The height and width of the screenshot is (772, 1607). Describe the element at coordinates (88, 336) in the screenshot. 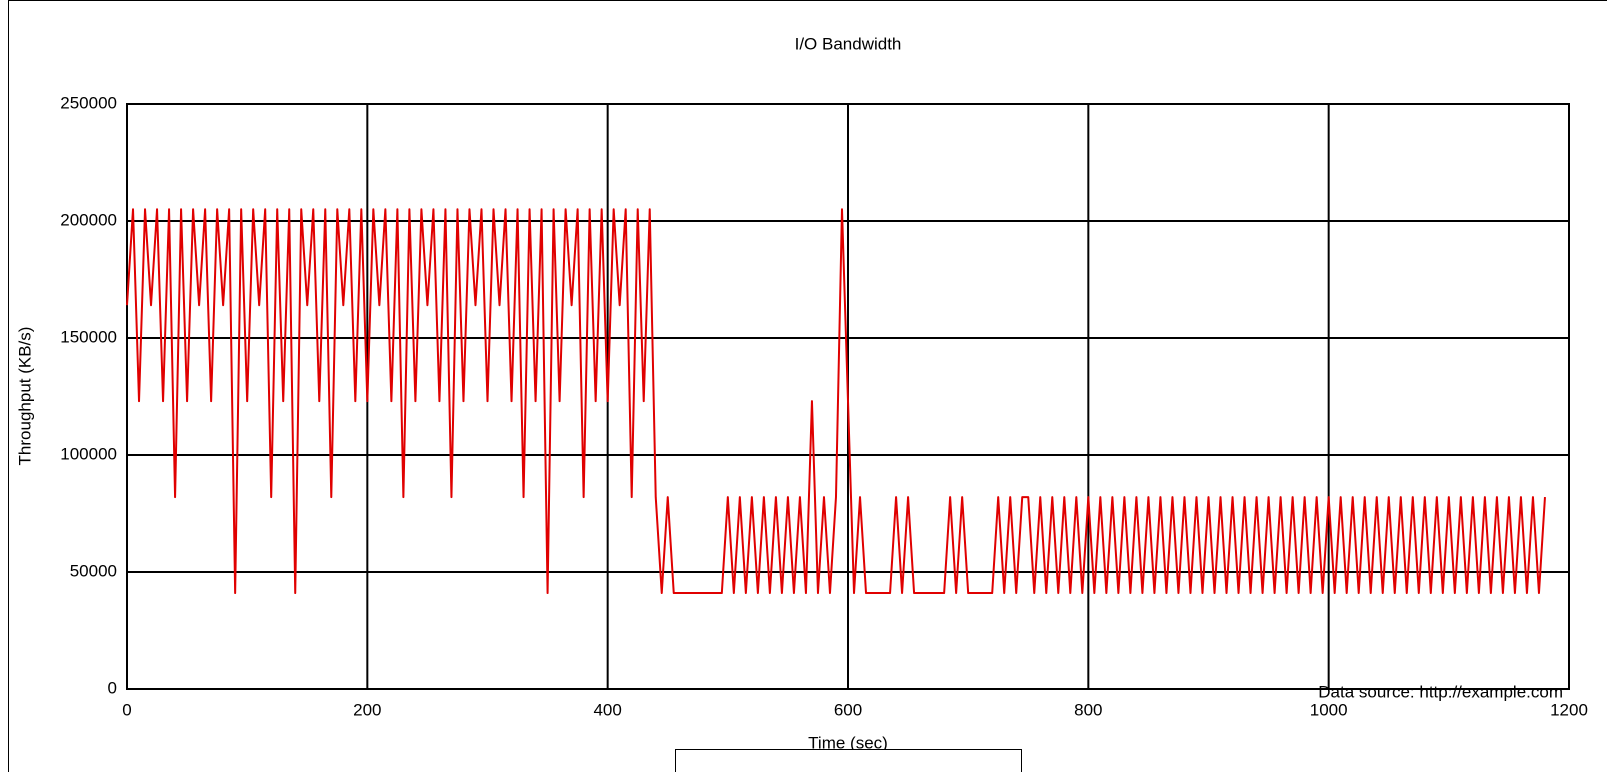

I see `y-tick-label: 150000` at that location.